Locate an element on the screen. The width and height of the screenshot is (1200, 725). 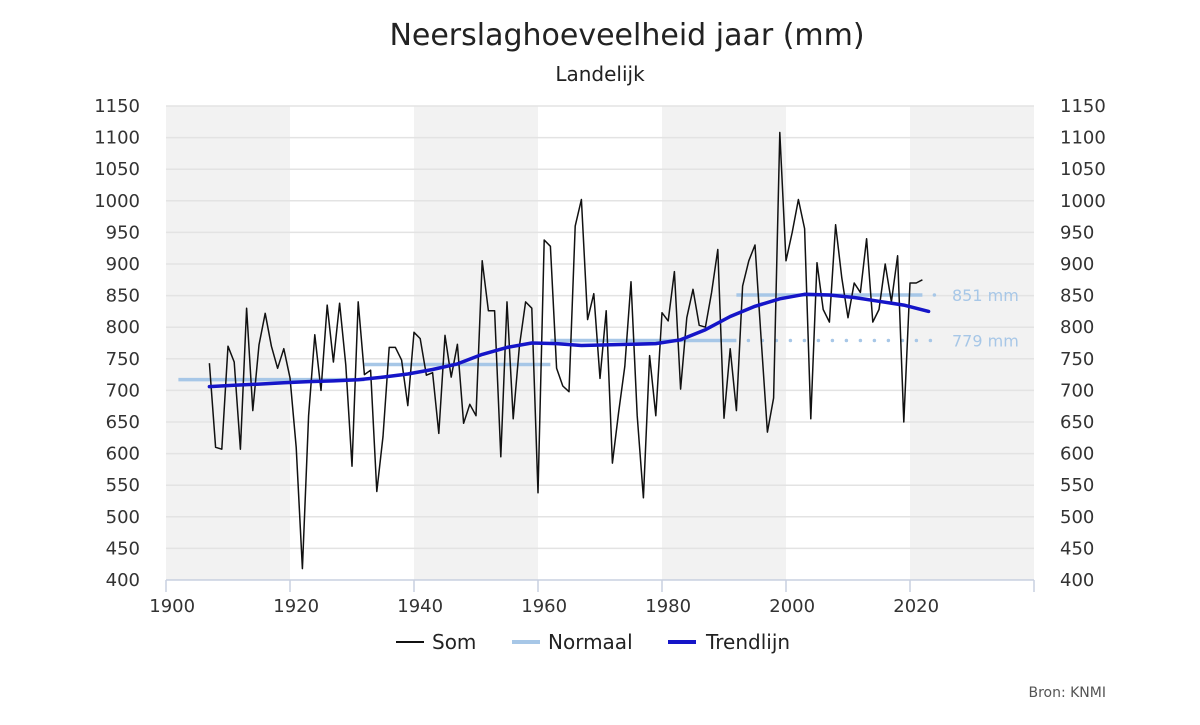
y-tick-right-1150: 1150 is located at coordinates (1083, 106).